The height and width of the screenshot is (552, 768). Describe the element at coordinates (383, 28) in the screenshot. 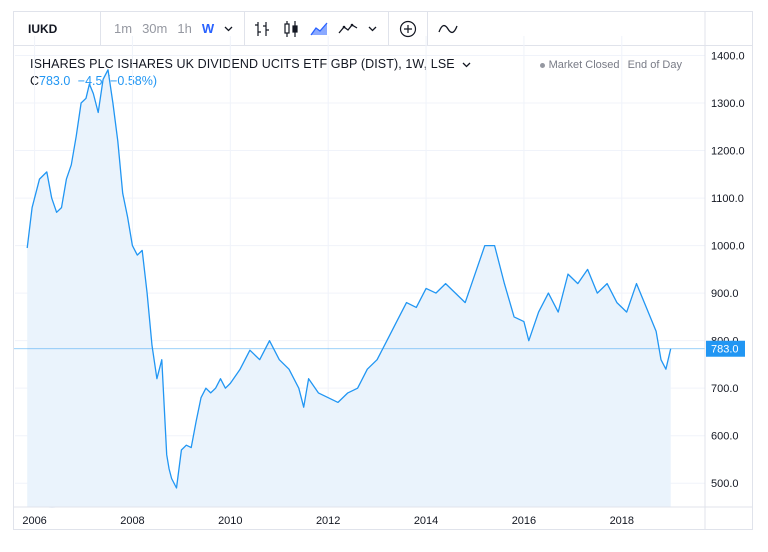

I see `toolbar: IUKD 1m 30m 1h W` at that location.